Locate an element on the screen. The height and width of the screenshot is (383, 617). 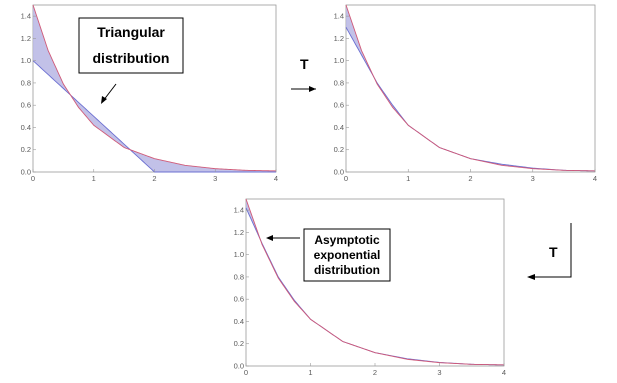
annotation-triangular: Triangular distribution is located at coordinates (131, 60).